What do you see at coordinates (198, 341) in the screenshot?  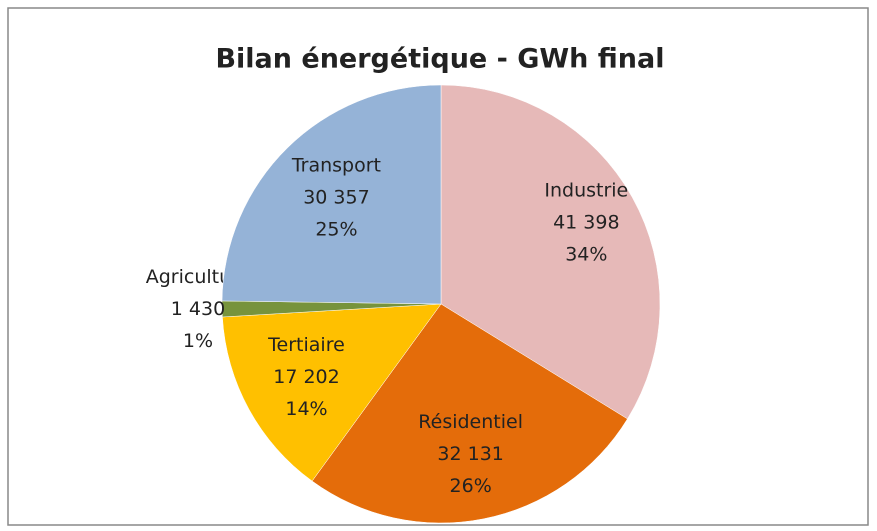 I see `slice-percent: 1%` at bounding box center [198, 341].